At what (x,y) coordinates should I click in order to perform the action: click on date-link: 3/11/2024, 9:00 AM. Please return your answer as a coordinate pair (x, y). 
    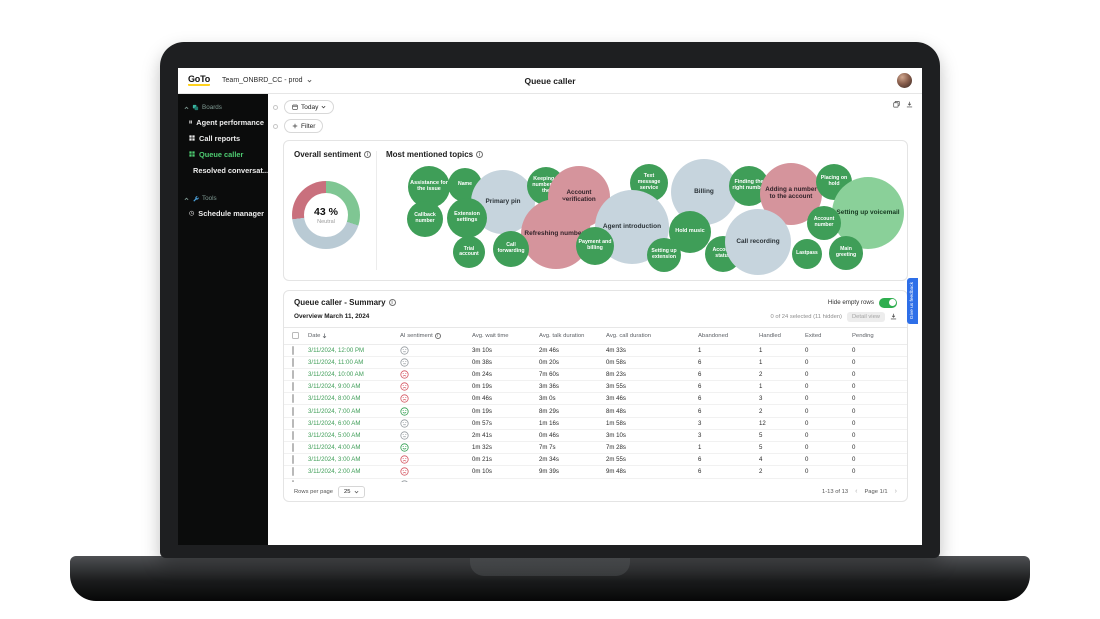
    Looking at the image, I should click on (334, 387).